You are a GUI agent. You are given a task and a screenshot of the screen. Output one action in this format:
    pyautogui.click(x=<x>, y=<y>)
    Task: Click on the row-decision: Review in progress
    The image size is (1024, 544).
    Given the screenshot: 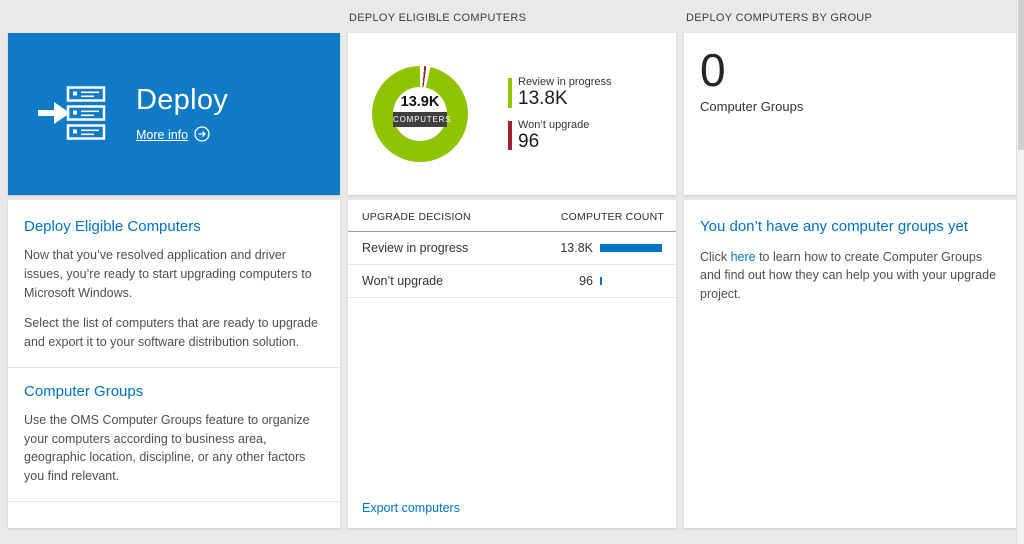 What is the action you would take?
    pyautogui.click(x=415, y=248)
    